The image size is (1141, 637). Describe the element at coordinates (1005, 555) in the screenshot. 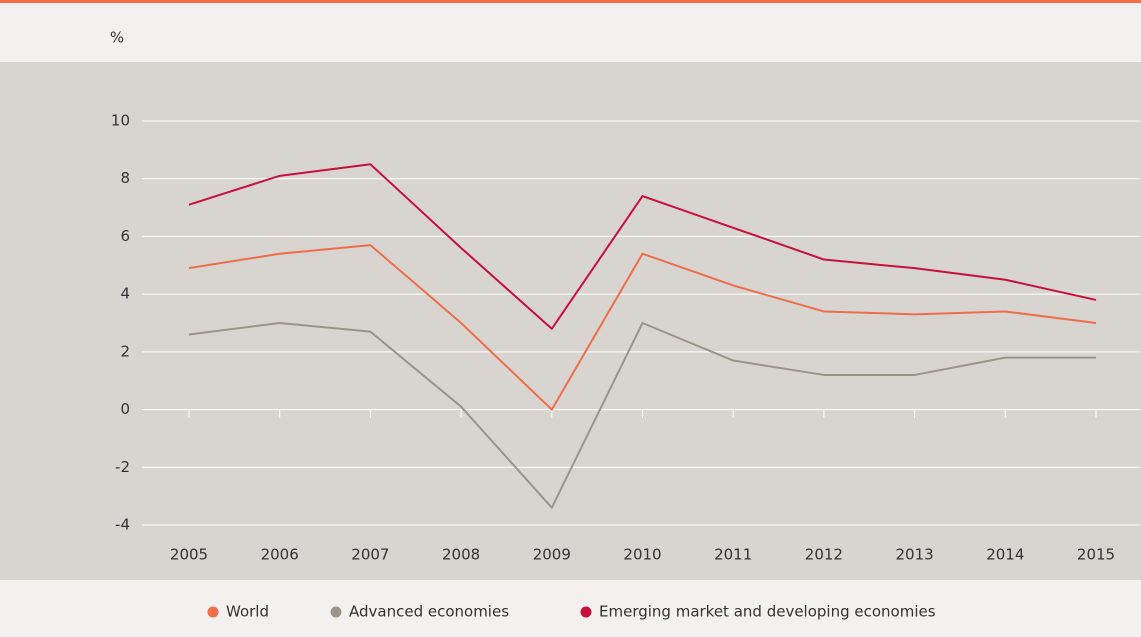

I see `x-tick-label: 2014` at that location.